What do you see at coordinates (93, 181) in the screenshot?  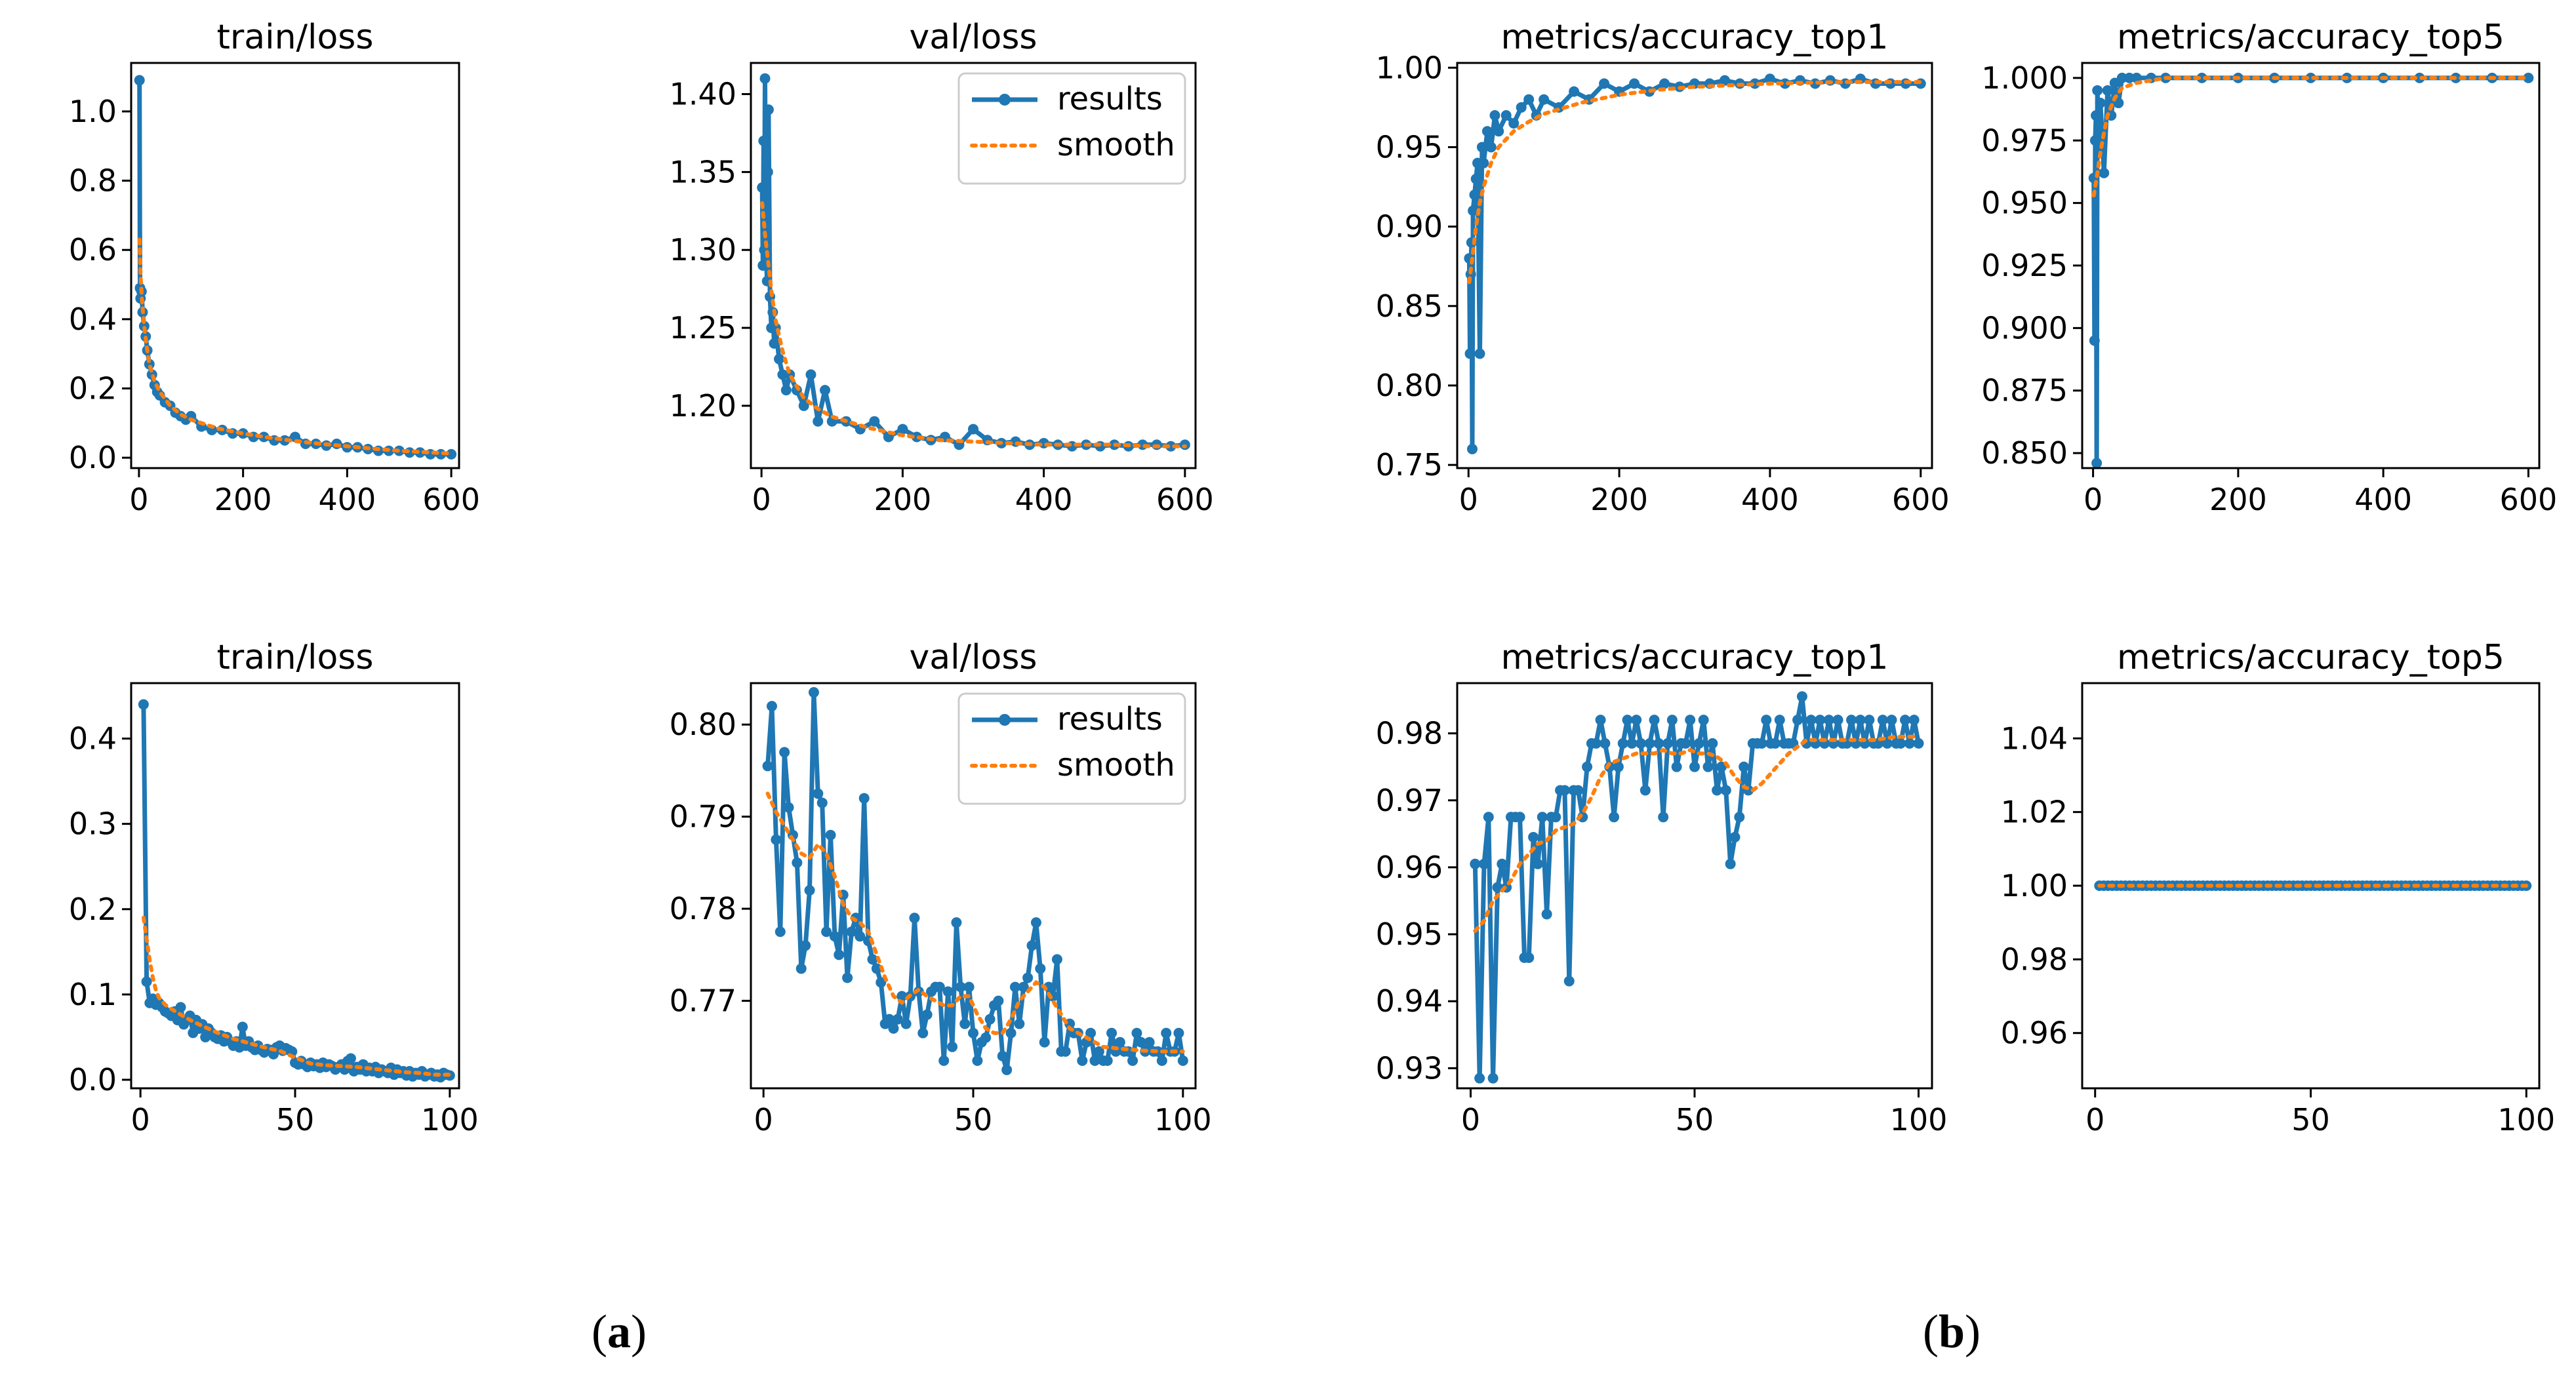 I see `chart-a-1-ytick-label: 0.8` at bounding box center [93, 181].